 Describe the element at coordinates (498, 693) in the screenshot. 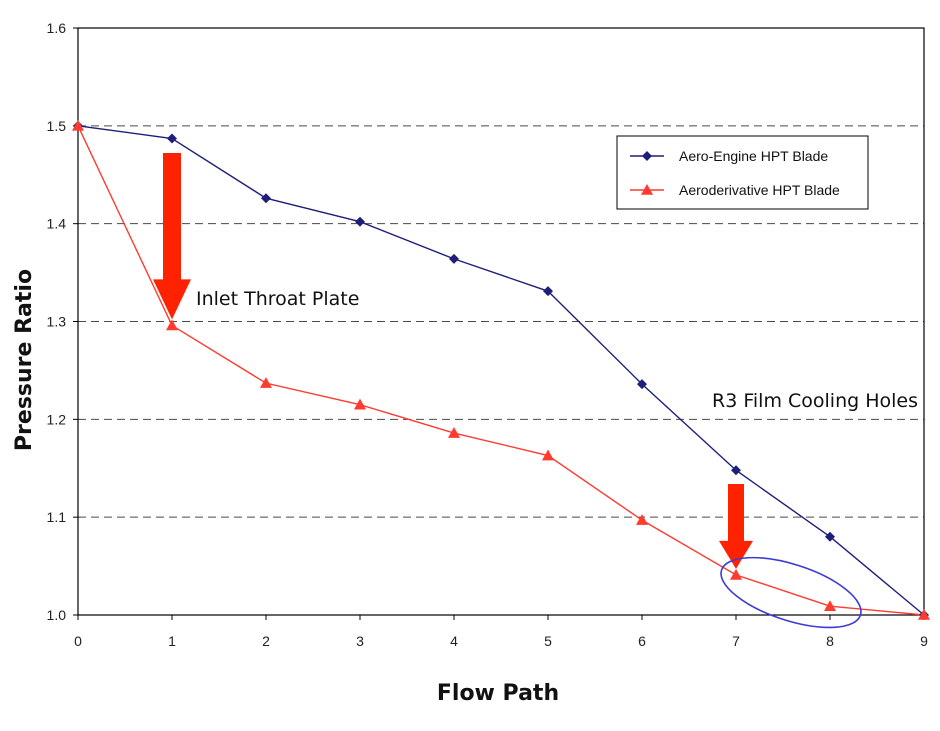

I see `x-axis-title: Flow Path` at that location.